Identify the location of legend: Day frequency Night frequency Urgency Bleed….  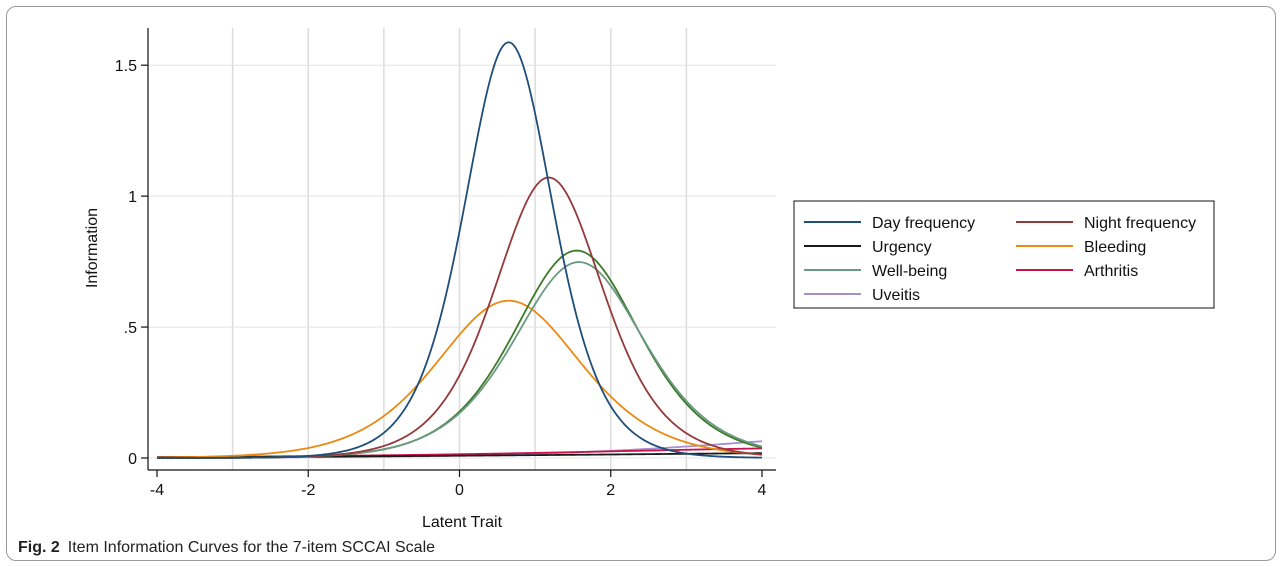
(1004, 254).